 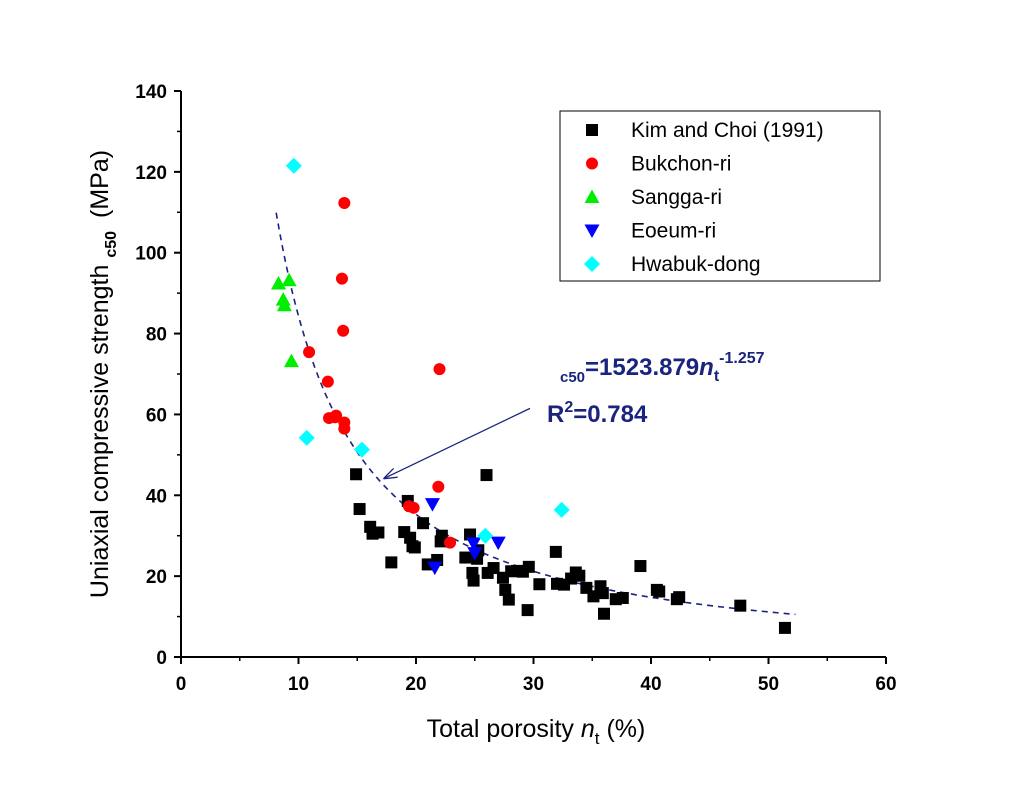 What do you see at coordinates (151, 173) in the screenshot?
I see `y-tick-label: 120` at bounding box center [151, 173].